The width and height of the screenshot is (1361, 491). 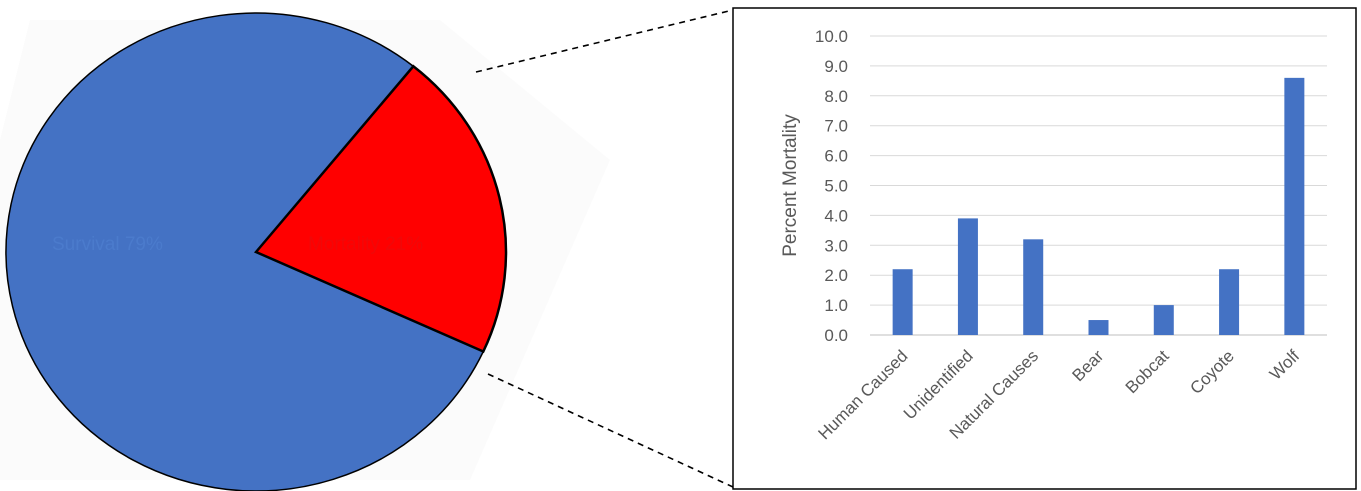 What do you see at coordinates (1033, 287) in the screenshot?
I see `bar-natural-causes` at bounding box center [1033, 287].